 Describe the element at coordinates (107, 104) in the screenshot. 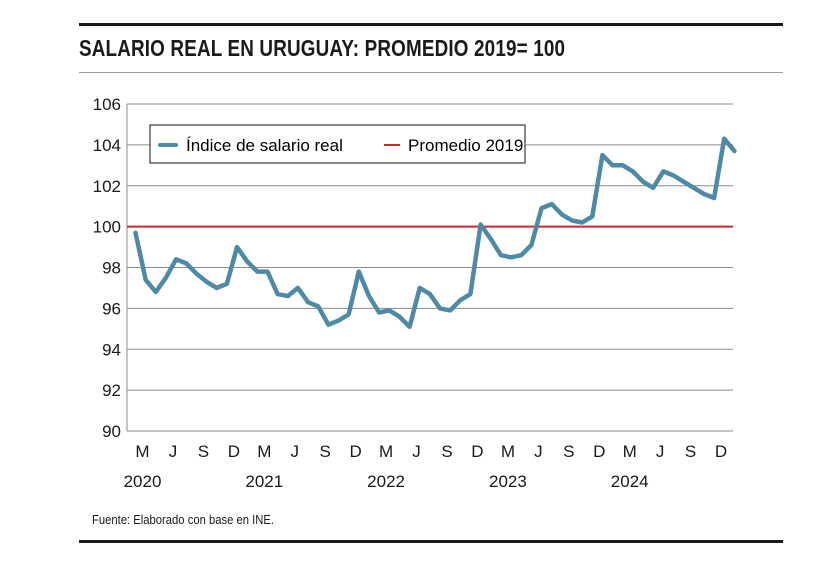

I see `y-tick-label: 106` at that location.